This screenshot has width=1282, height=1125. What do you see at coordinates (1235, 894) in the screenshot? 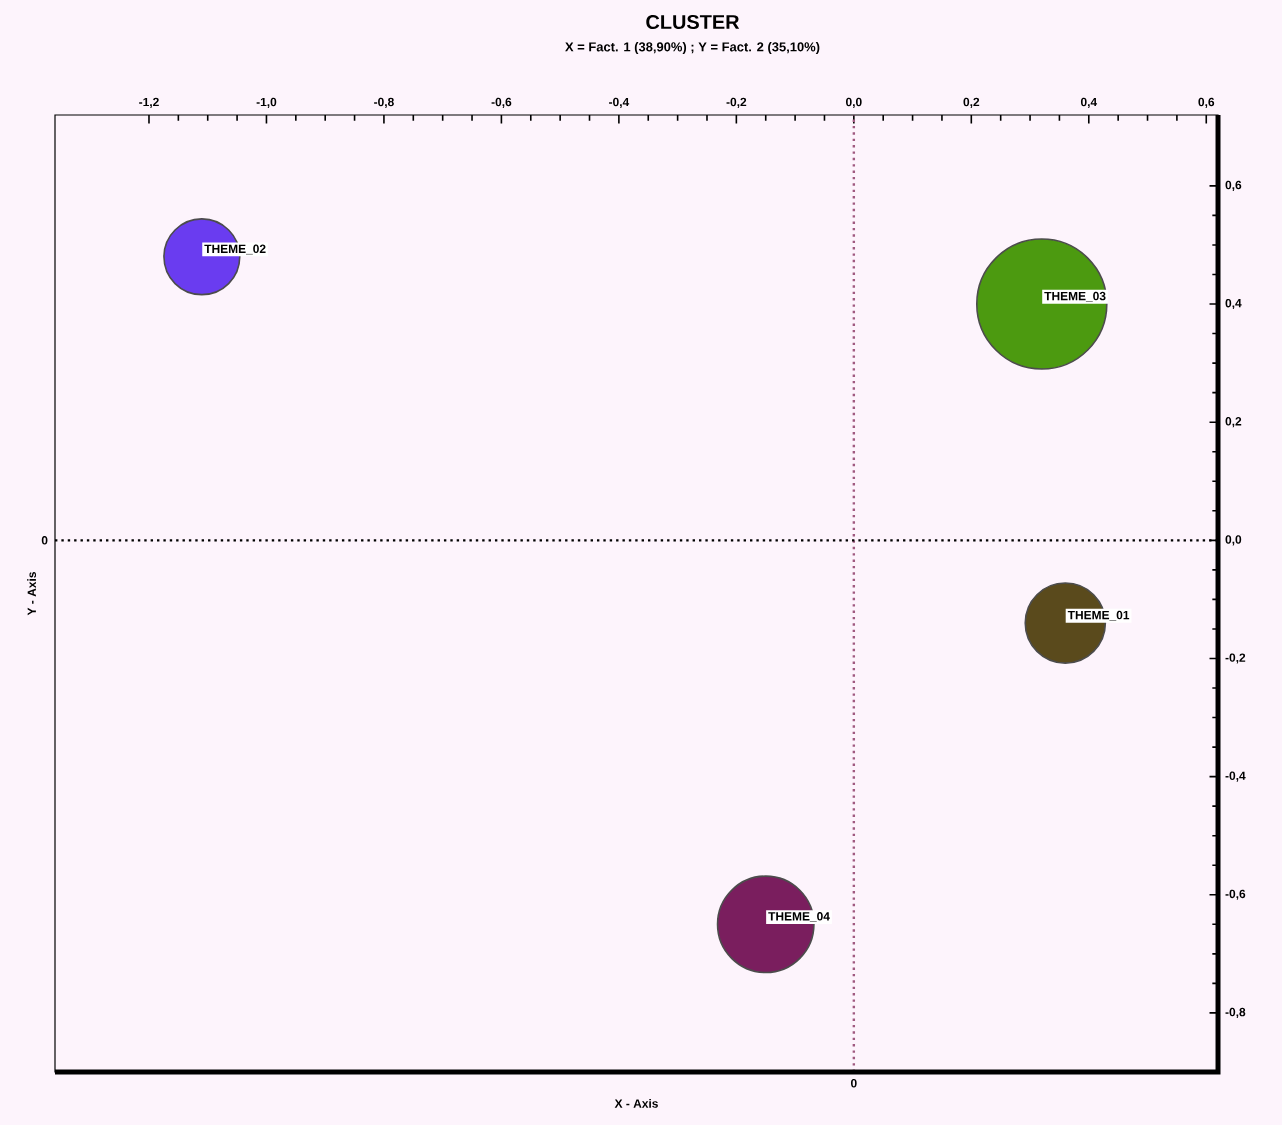
I see `y-tick-label: -0,6` at bounding box center [1235, 894].